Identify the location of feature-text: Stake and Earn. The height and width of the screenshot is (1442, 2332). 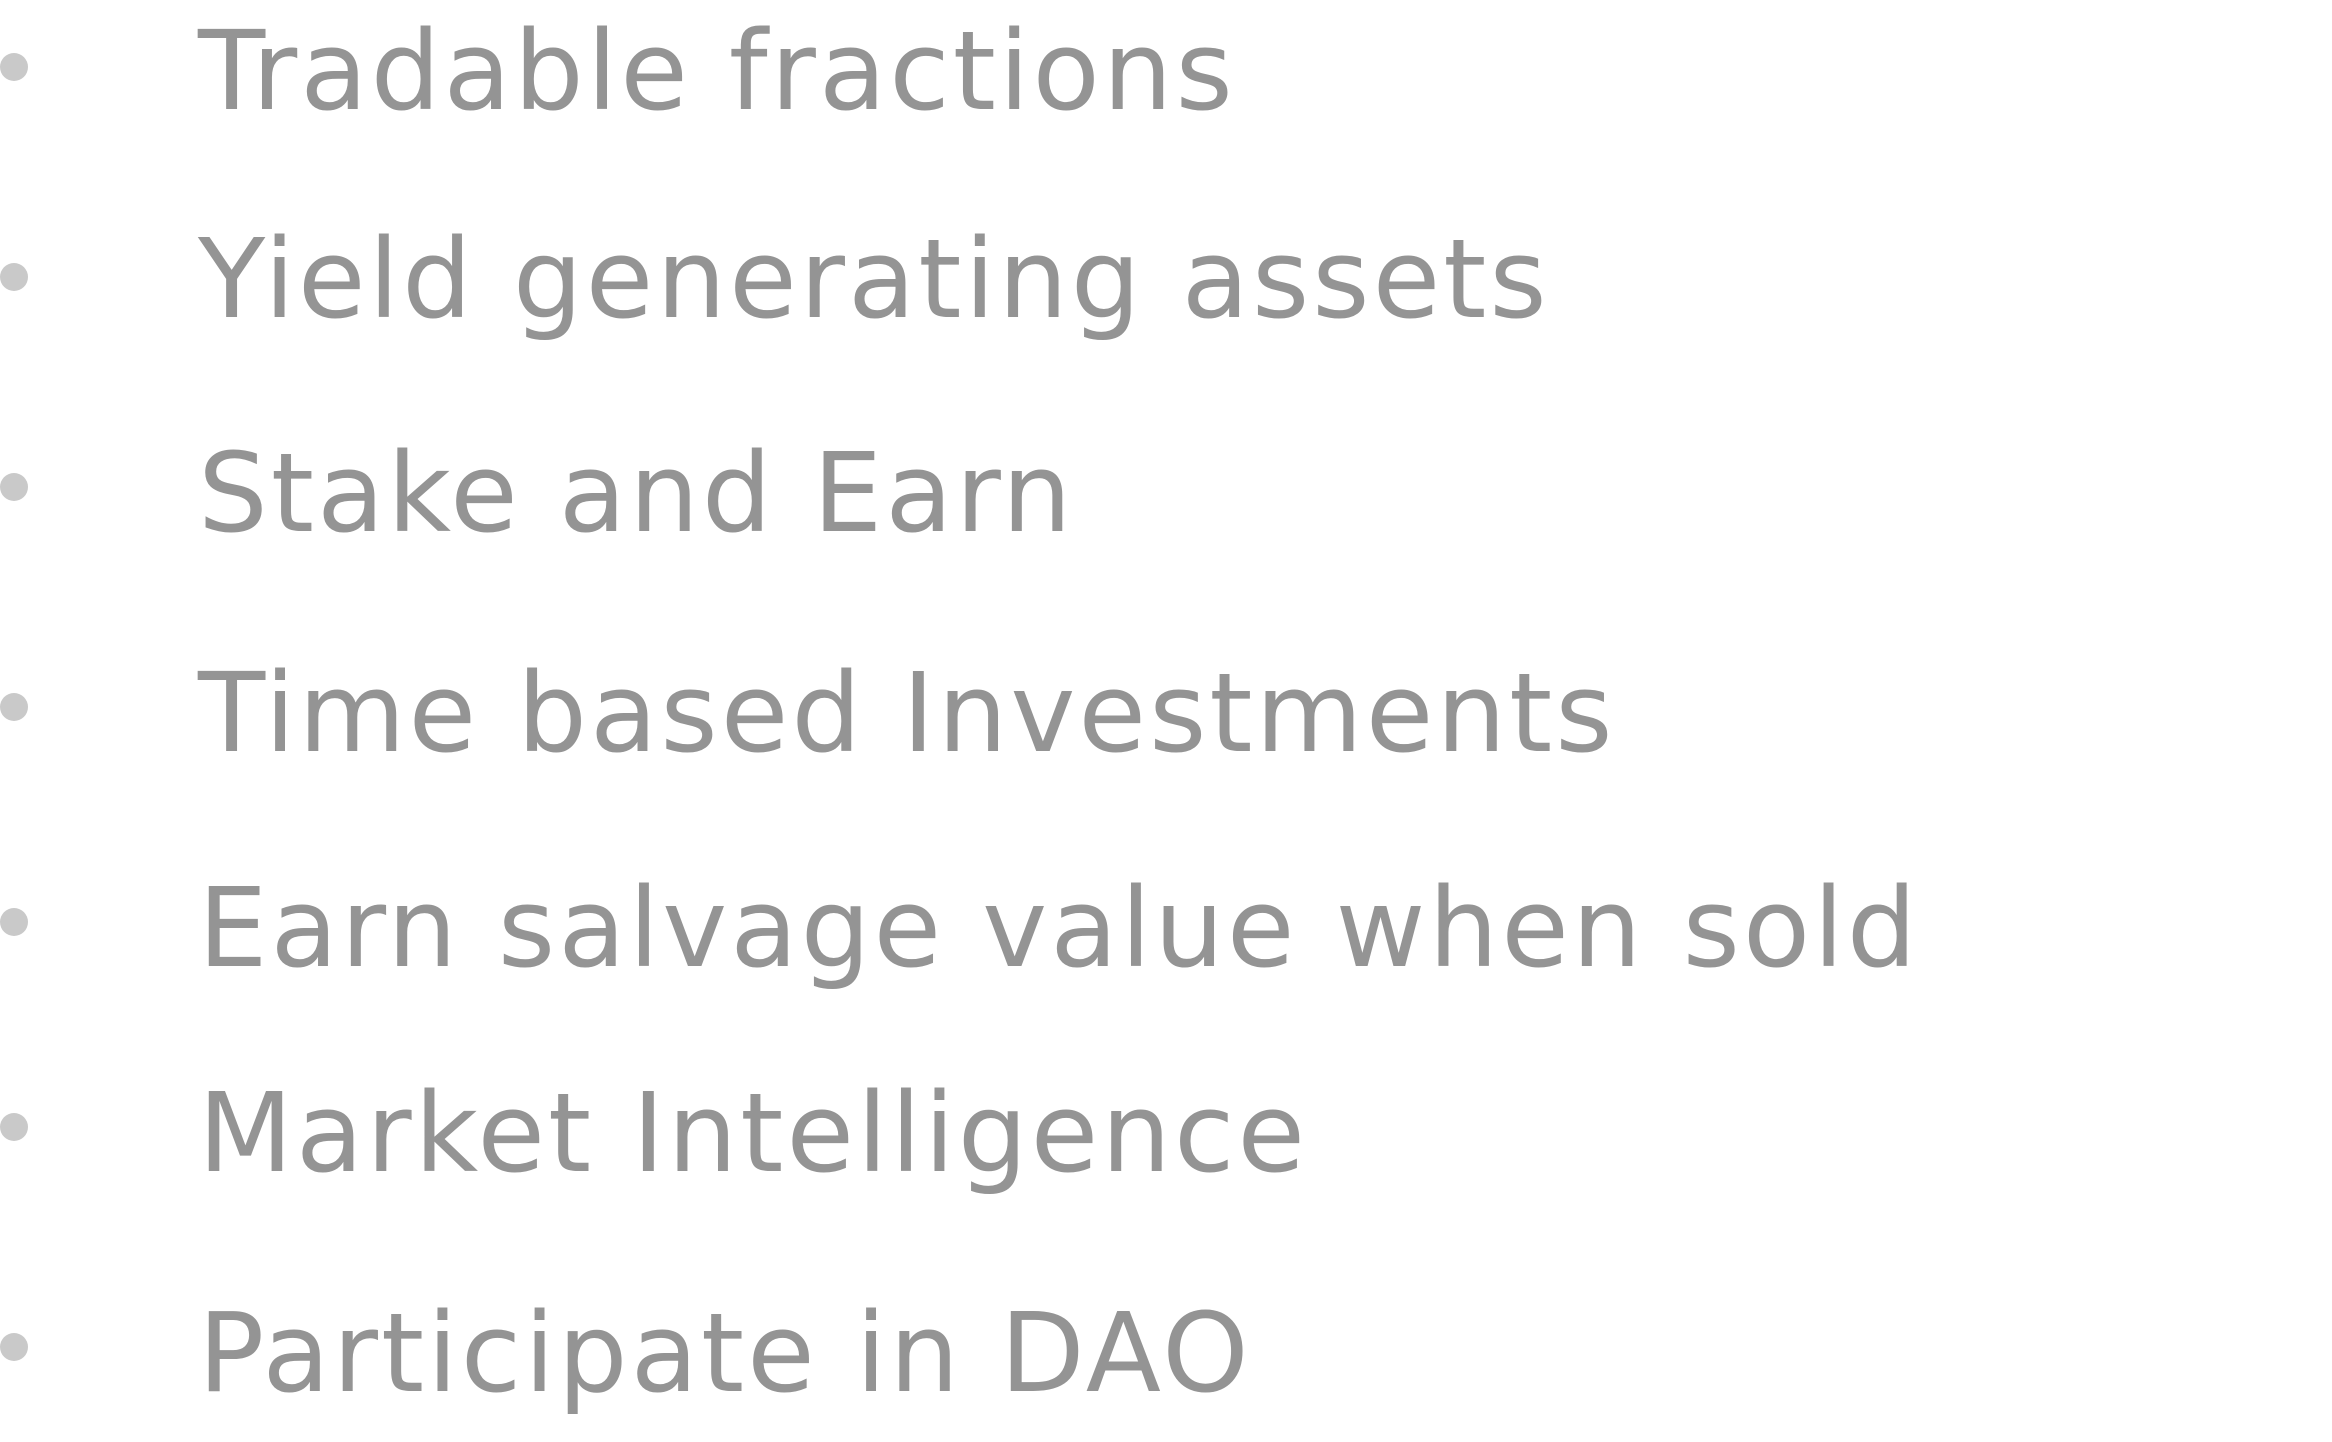
(636, 493).